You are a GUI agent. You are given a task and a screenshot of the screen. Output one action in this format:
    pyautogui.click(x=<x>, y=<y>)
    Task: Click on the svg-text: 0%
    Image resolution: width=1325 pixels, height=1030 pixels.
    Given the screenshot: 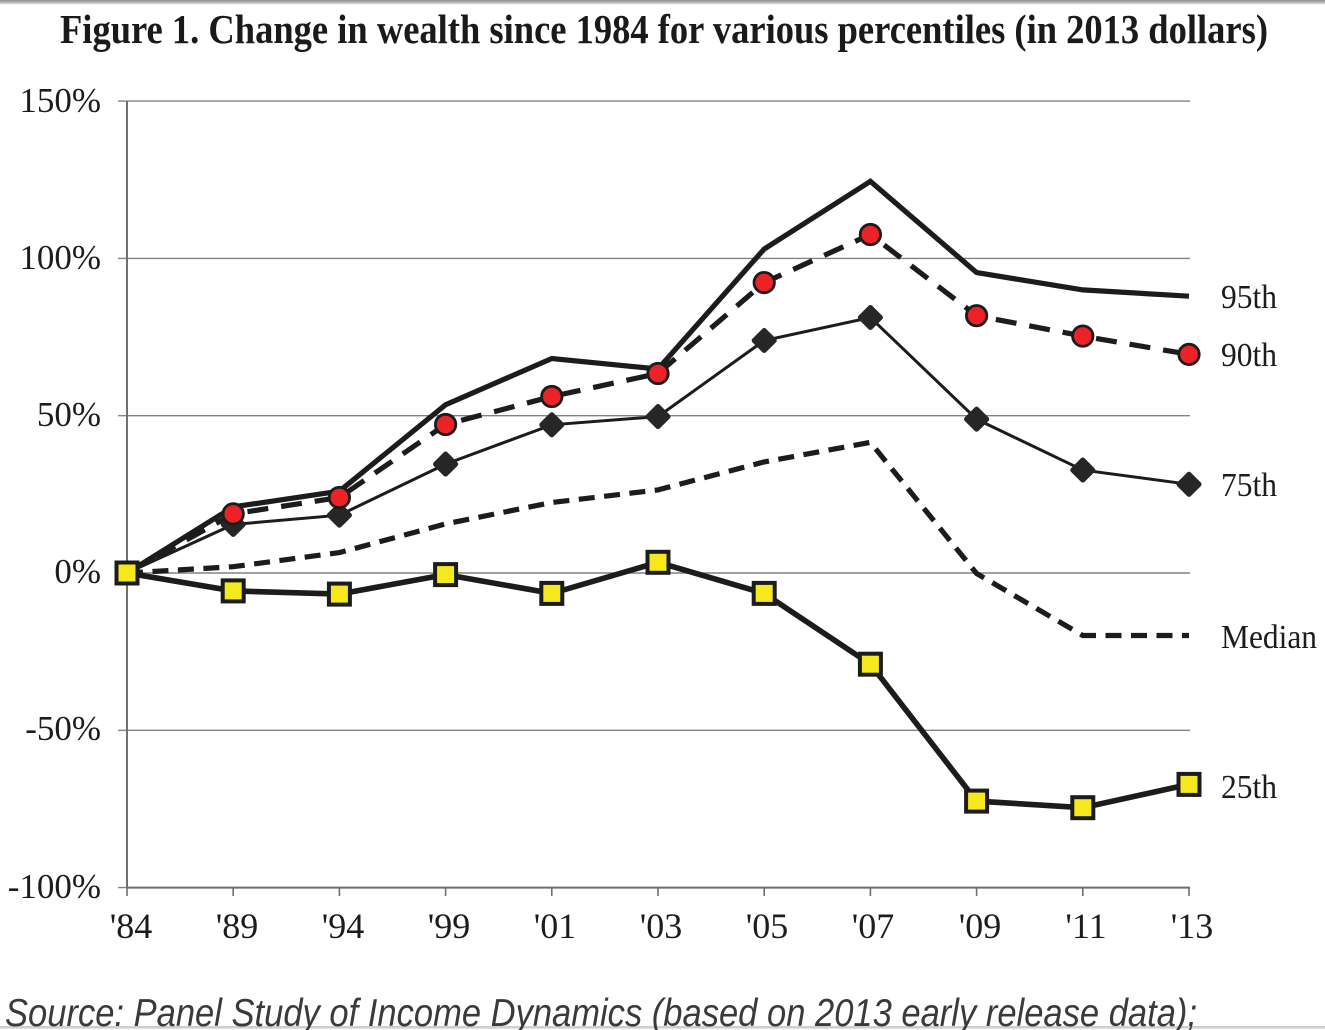 What is the action you would take?
    pyautogui.click(x=77, y=571)
    